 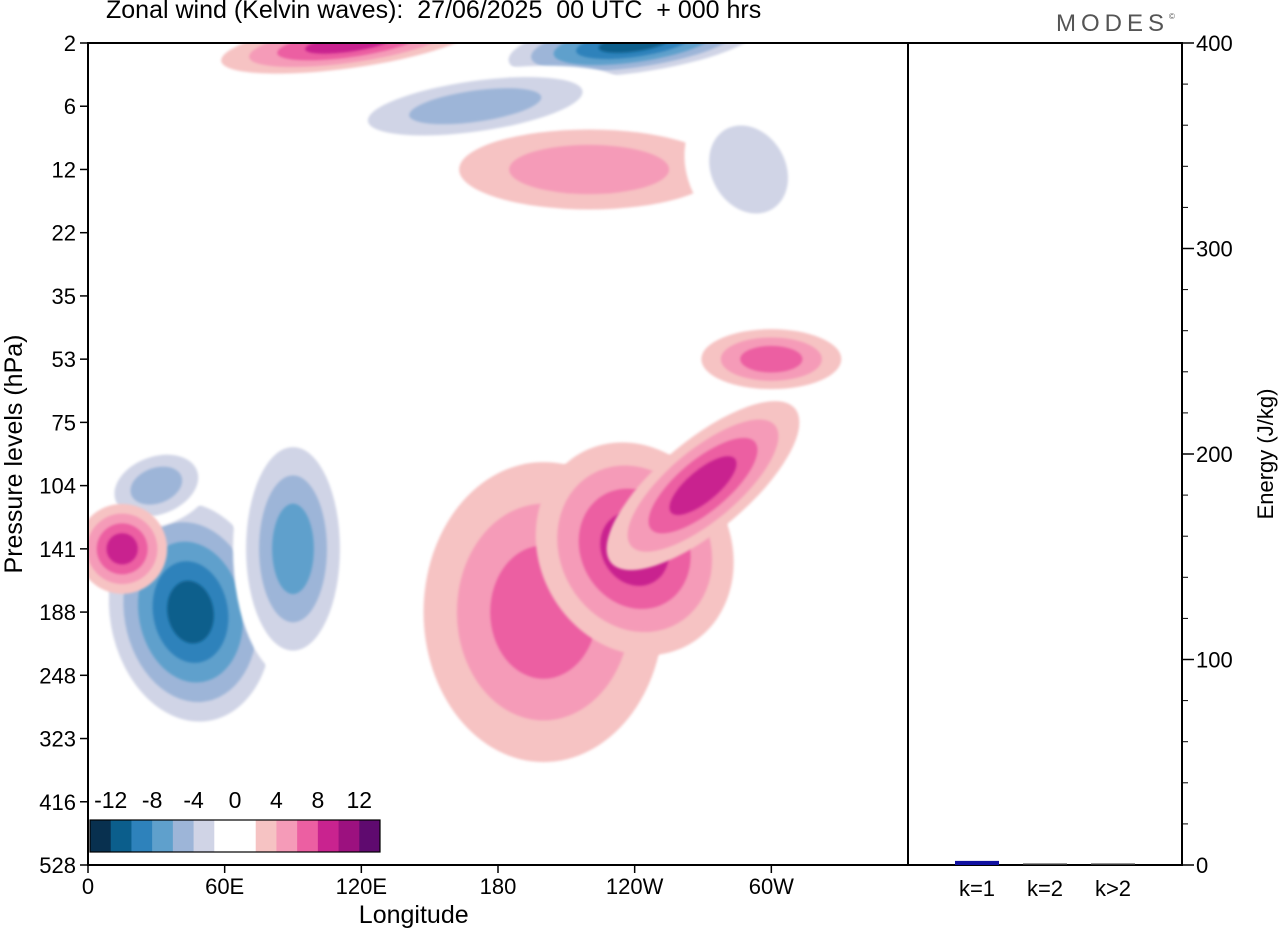 What do you see at coordinates (276, 800) in the screenshot?
I see `colorbar-label: 4` at bounding box center [276, 800].